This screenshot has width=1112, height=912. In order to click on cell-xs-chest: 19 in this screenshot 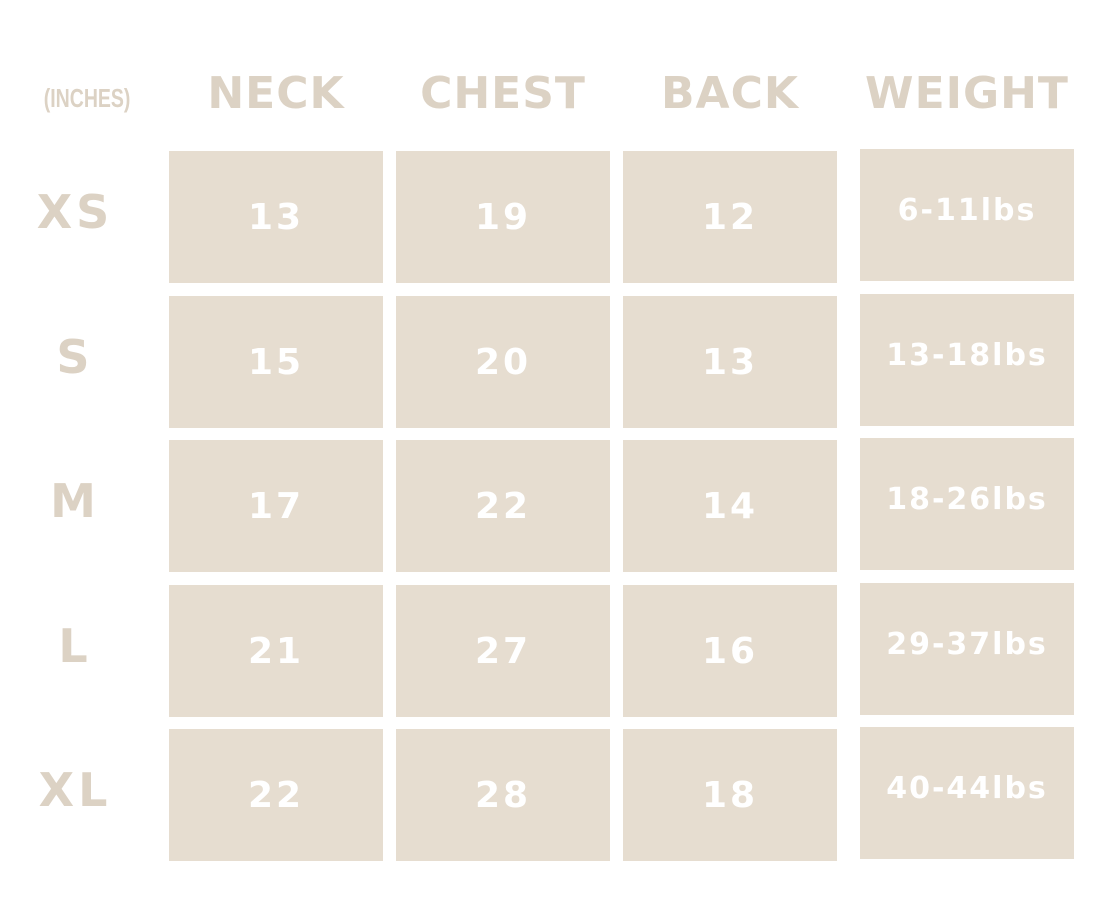, I will do `click(503, 217)`.